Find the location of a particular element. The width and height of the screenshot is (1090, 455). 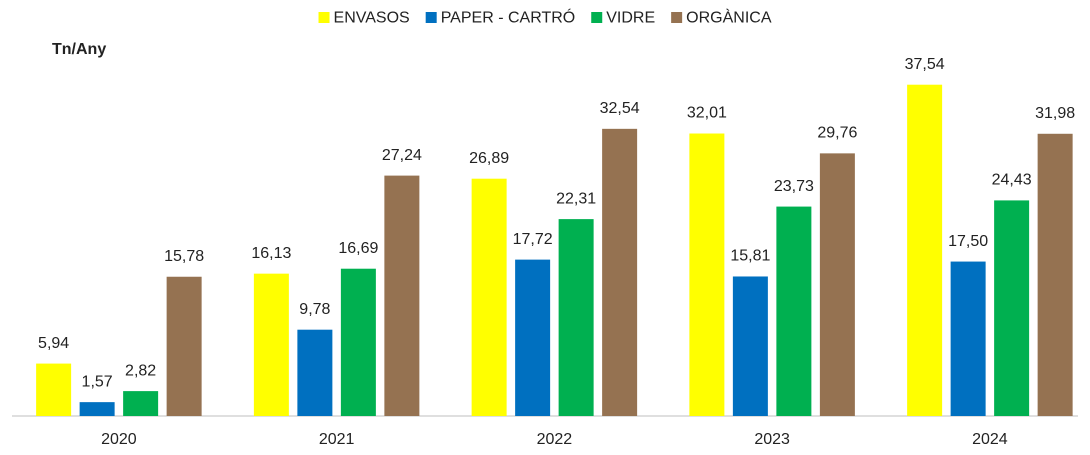

data-label: 32,01 is located at coordinates (707, 113).